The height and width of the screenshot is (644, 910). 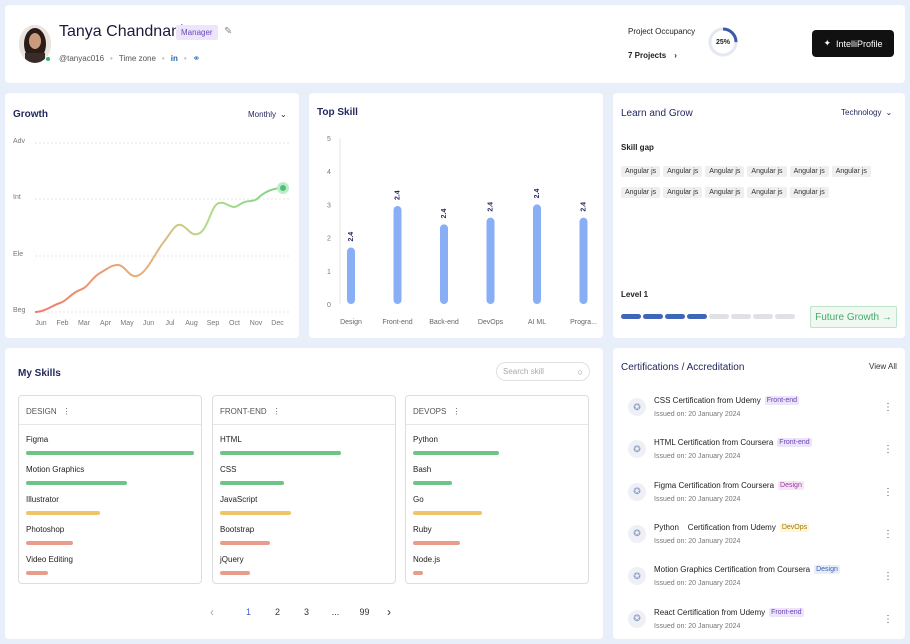 What do you see at coordinates (262, 114) in the screenshot?
I see `period-label: Monthly` at bounding box center [262, 114].